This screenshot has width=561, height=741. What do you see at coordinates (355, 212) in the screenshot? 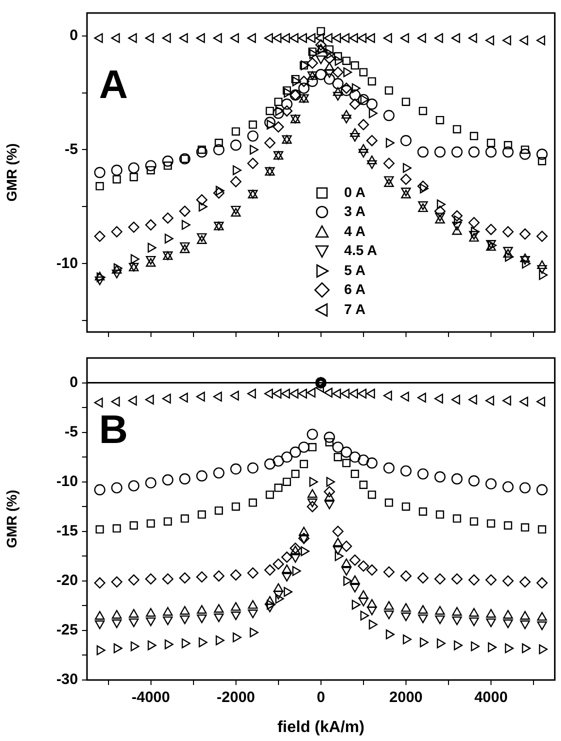
I see `legend-label: 3 A` at bounding box center [355, 212].